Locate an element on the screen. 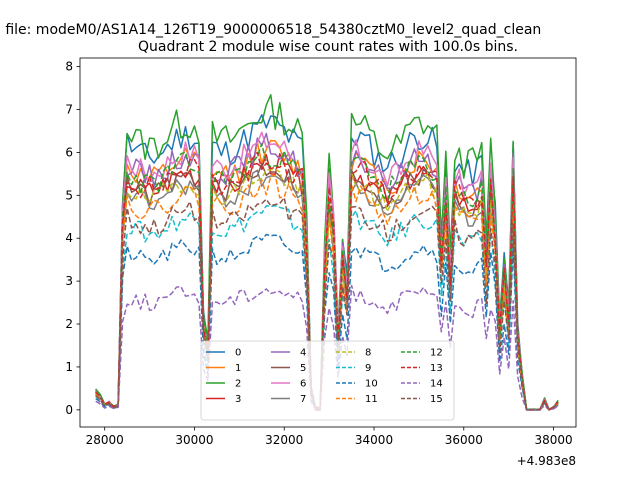 The width and height of the screenshot is (640, 480). y-tick-label: 2 is located at coordinates (69, 324).